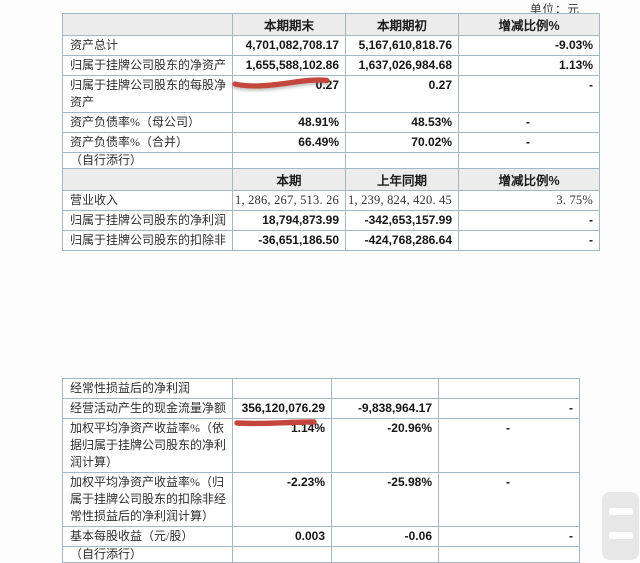 The image size is (640, 563). What do you see at coordinates (282, 445) in the screenshot?
I see `cell-current: 1.14%` at bounding box center [282, 445].